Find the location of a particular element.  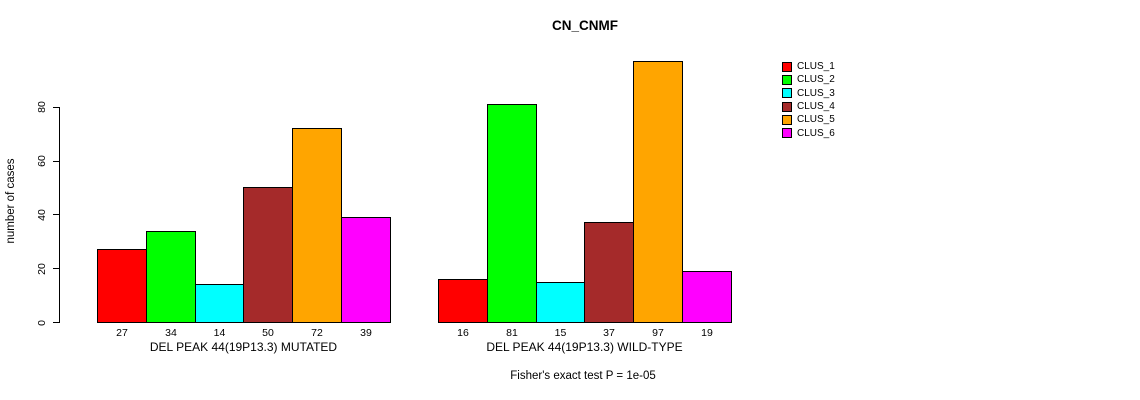

legend-label: CLUS_1 is located at coordinates (816, 67).